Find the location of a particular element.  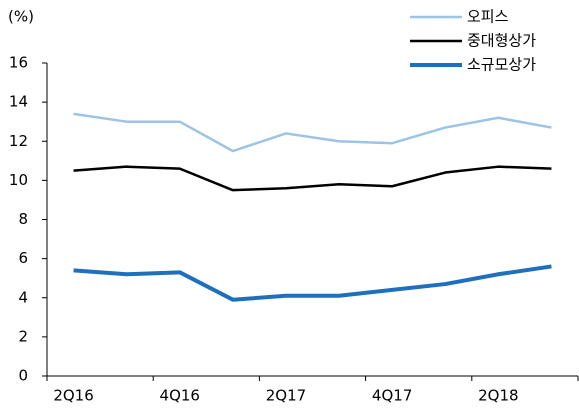

legend-label: 중대형상가 is located at coordinates (501, 41).